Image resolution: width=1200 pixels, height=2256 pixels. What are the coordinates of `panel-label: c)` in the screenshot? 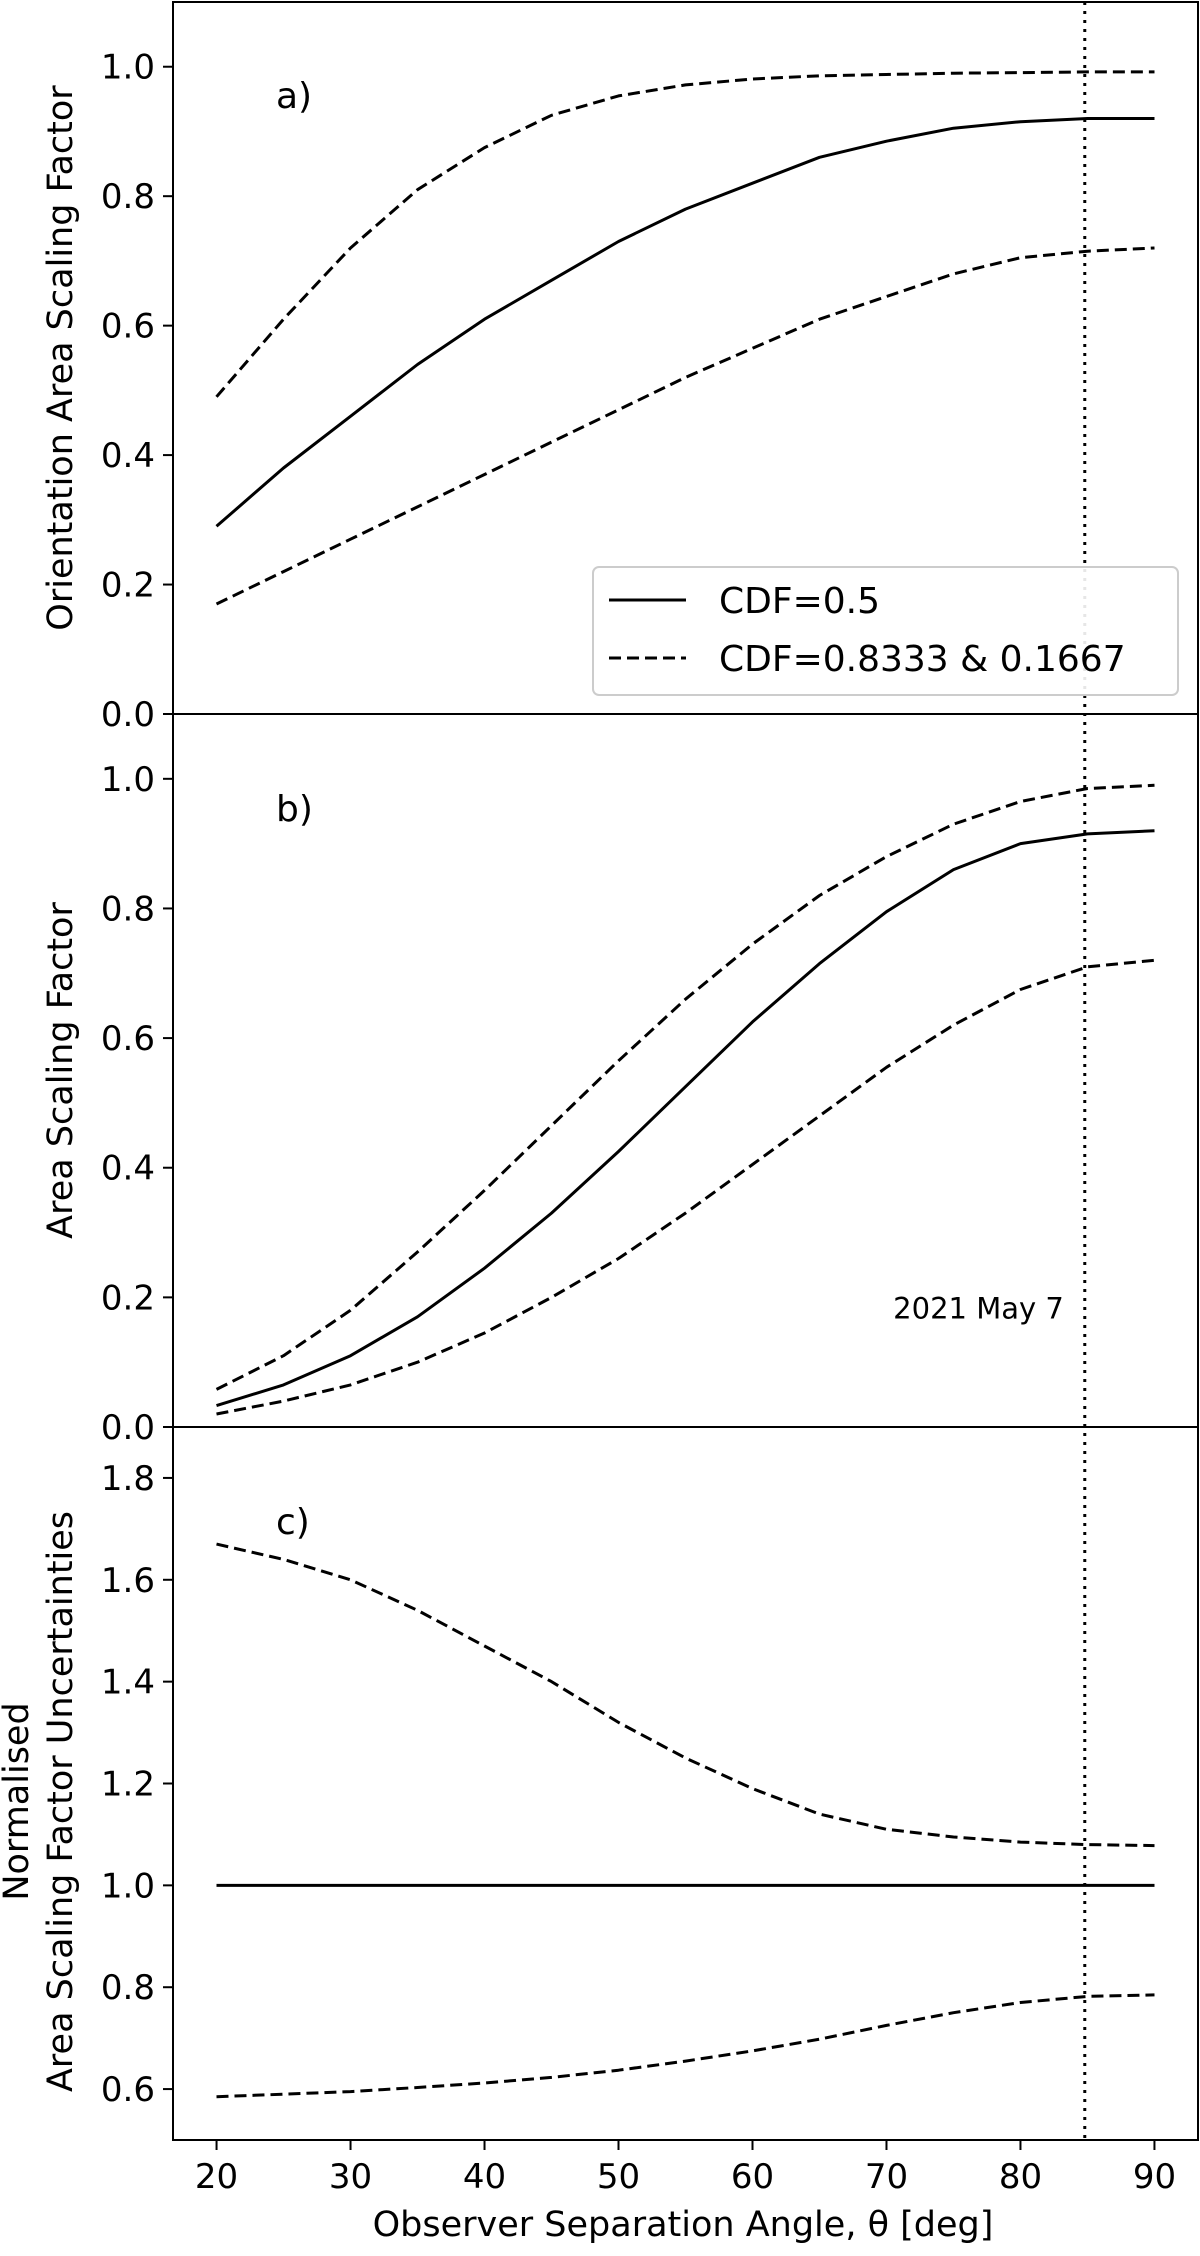 It's located at (293, 1522).